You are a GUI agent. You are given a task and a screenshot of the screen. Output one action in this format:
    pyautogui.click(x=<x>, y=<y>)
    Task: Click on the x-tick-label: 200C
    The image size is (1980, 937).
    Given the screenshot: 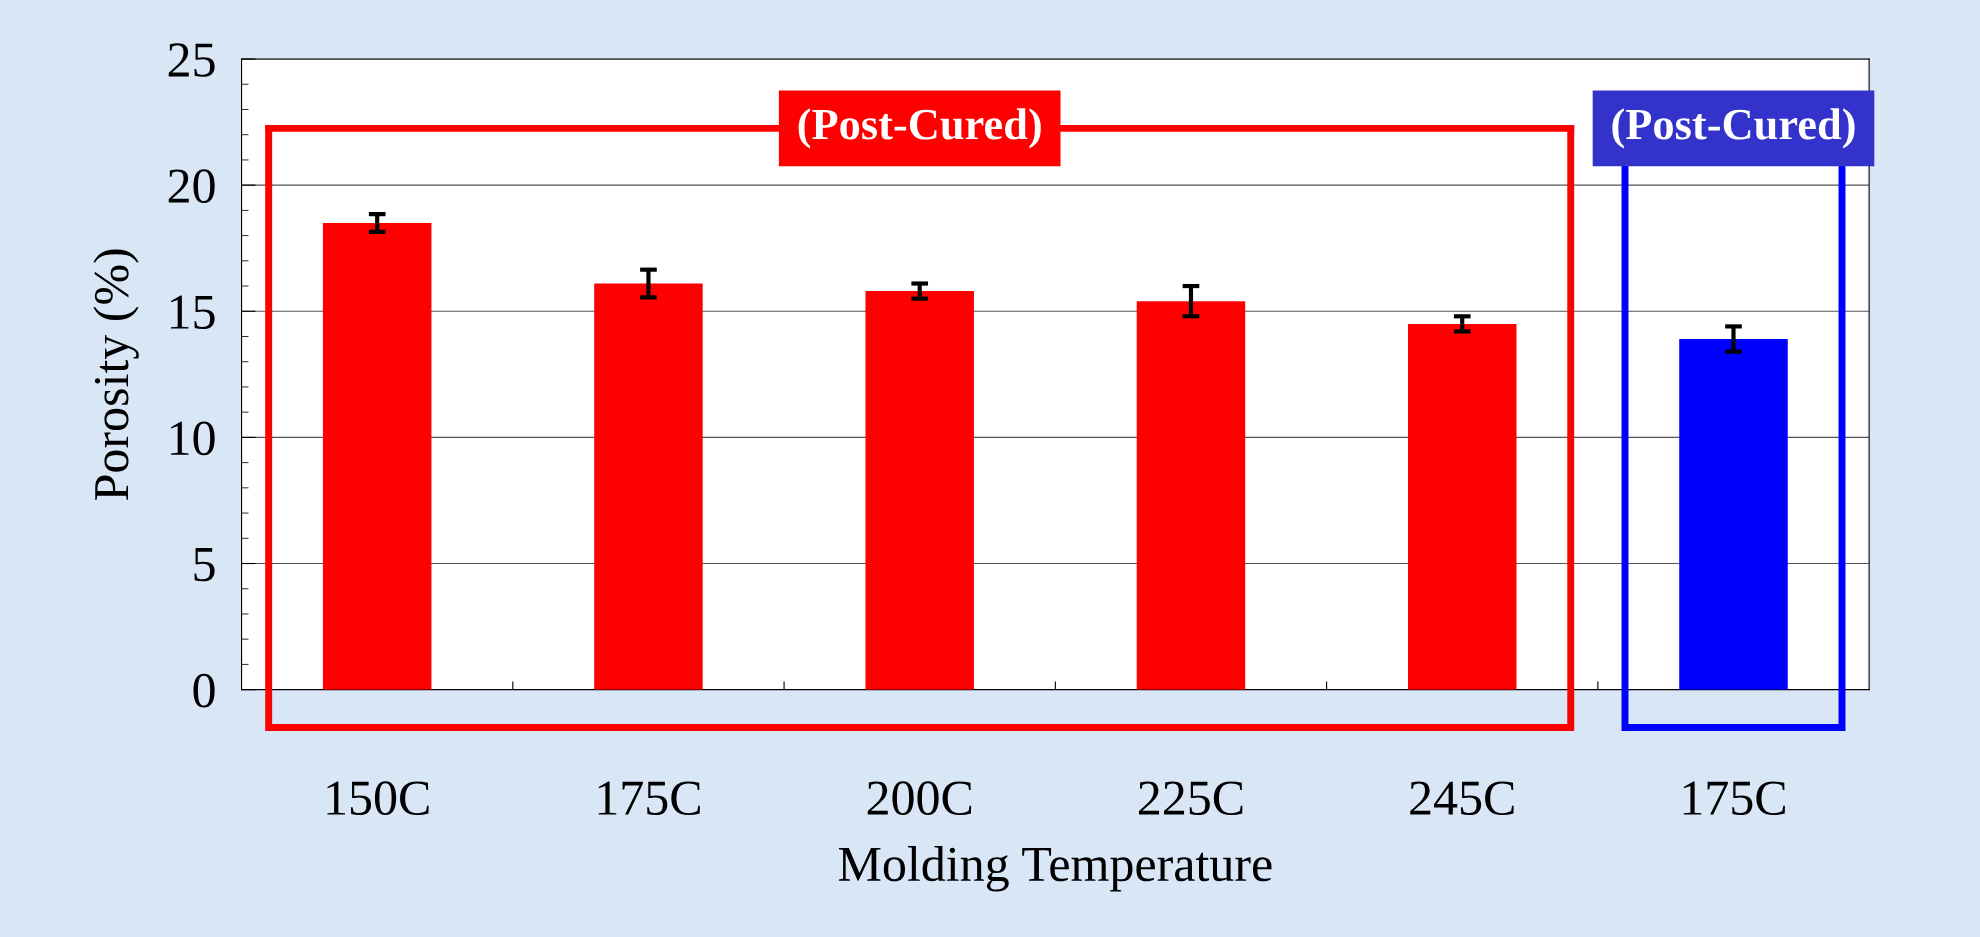 What is the action you would take?
    pyautogui.click(x=919, y=798)
    